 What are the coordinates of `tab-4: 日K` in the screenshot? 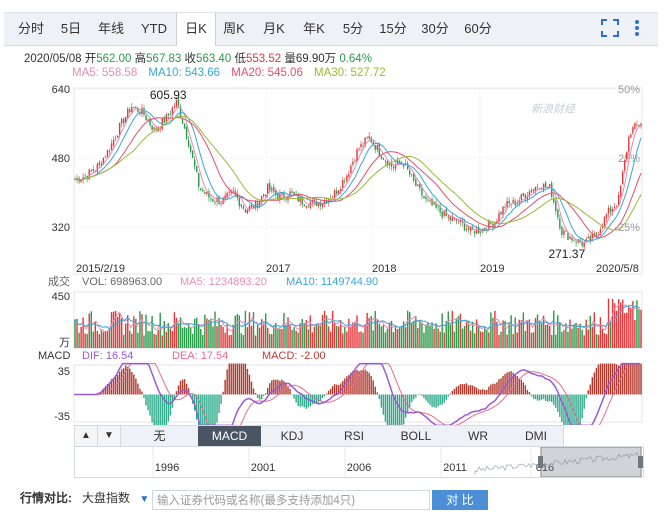 It's located at (196, 29).